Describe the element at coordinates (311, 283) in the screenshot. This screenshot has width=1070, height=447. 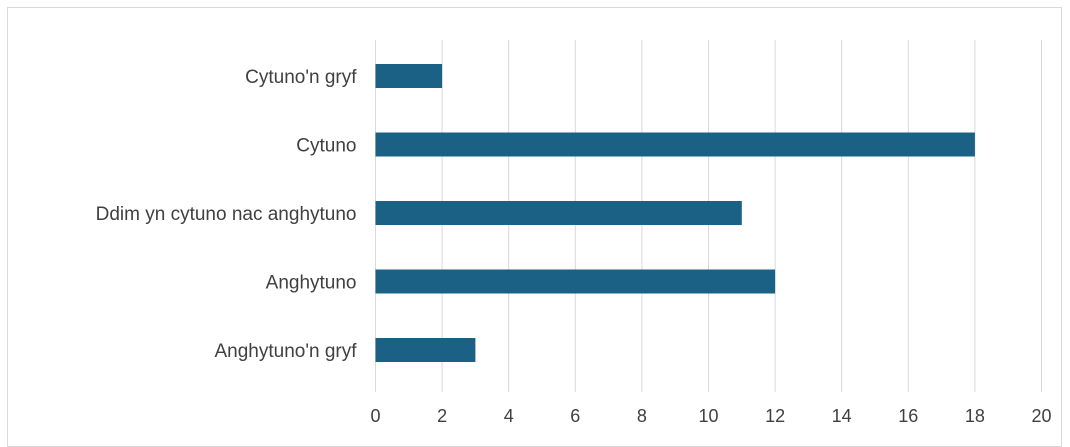
I see `category-label: Anghytuno` at that location.